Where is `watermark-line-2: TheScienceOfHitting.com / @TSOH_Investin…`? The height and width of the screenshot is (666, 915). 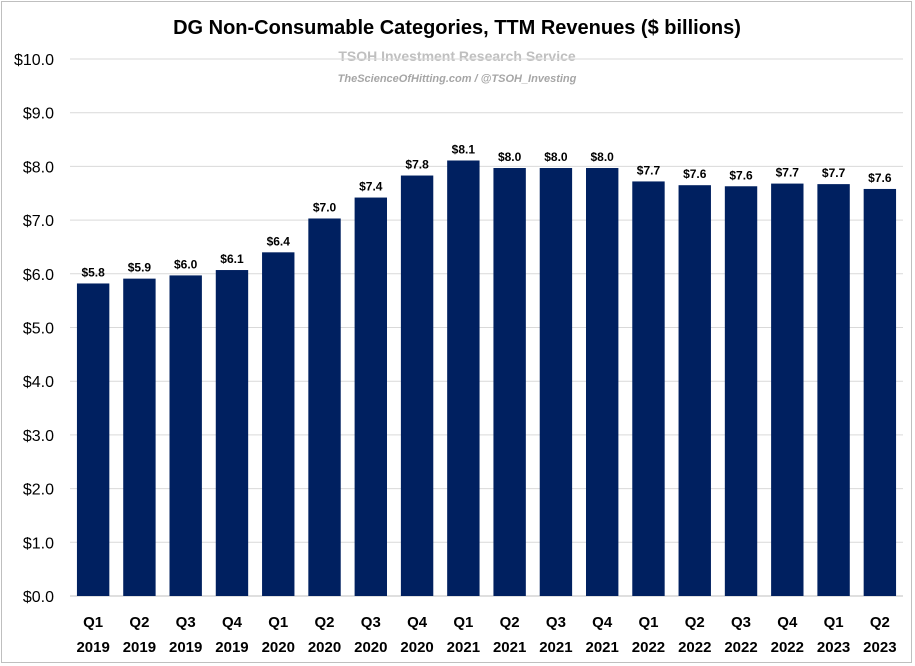 watermark-line-2: TheScienceOfHitting.com / @TSOH_Investin… is located at coordinates (457, 79).